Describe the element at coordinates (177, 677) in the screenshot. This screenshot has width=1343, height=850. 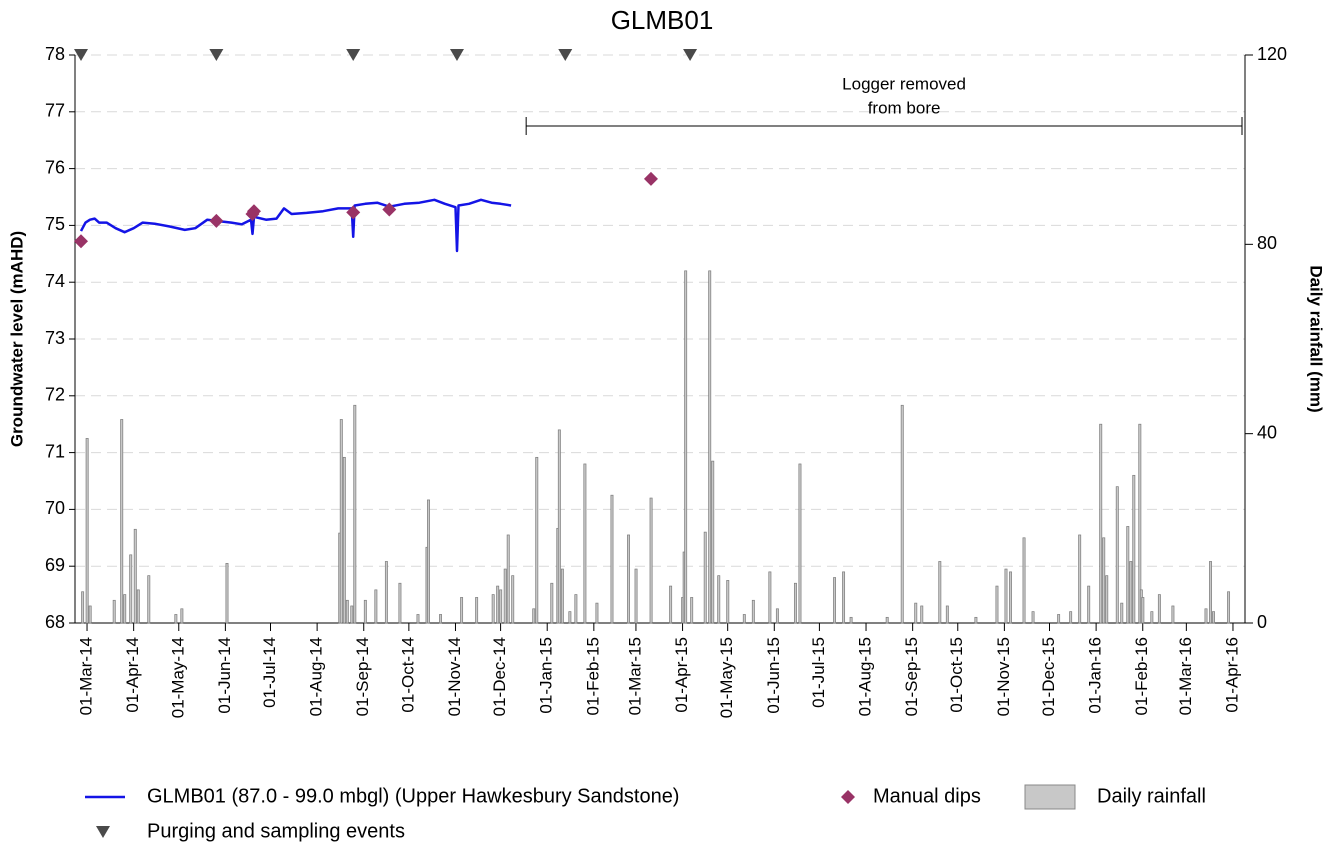
I see `x-tick-label: 01-May-14` at that location.